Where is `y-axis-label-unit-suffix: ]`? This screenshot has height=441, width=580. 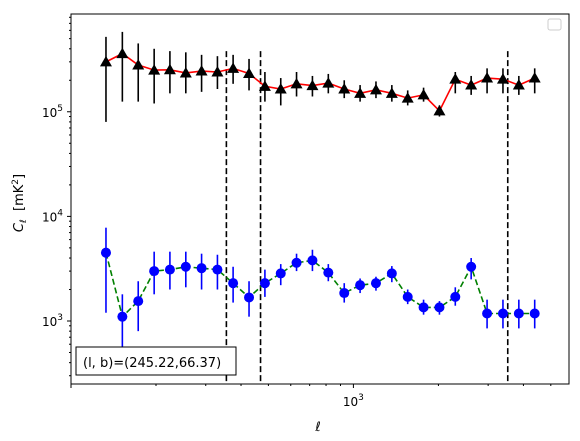
y-axis-label-unit-suffix: ] is located at coordinates (19, 176).